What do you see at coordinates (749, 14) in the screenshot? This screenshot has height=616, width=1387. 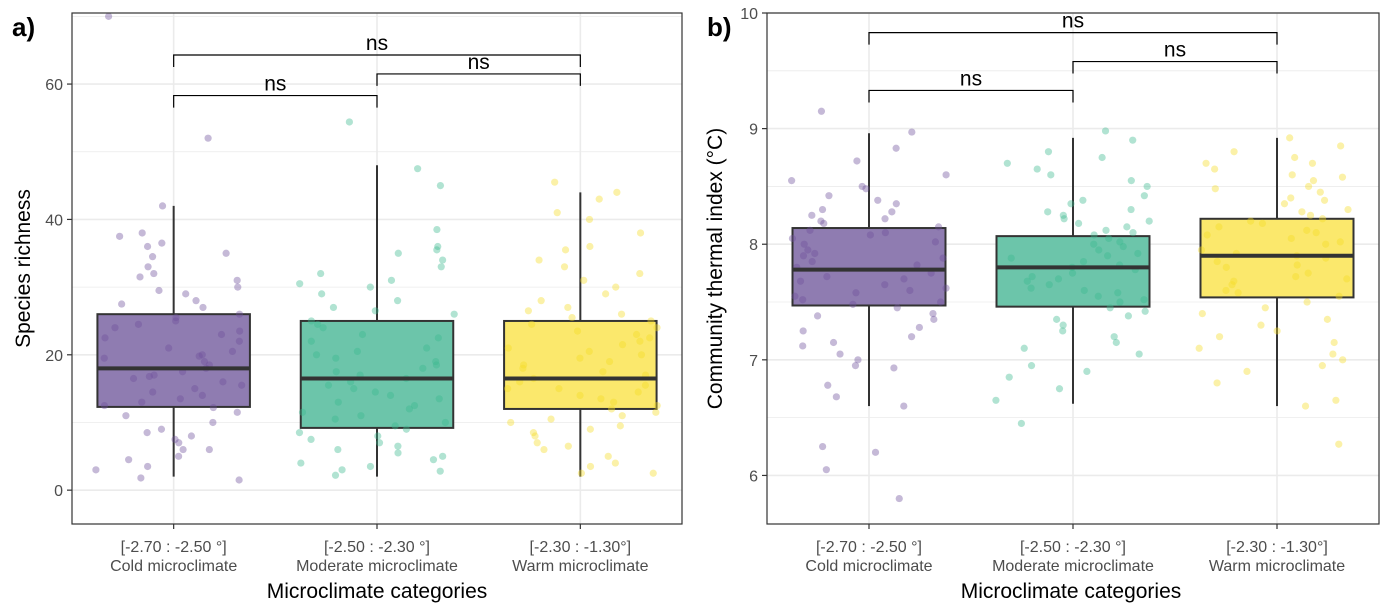 I see `y-tick-label: 10` at bounding box center [749, 14].